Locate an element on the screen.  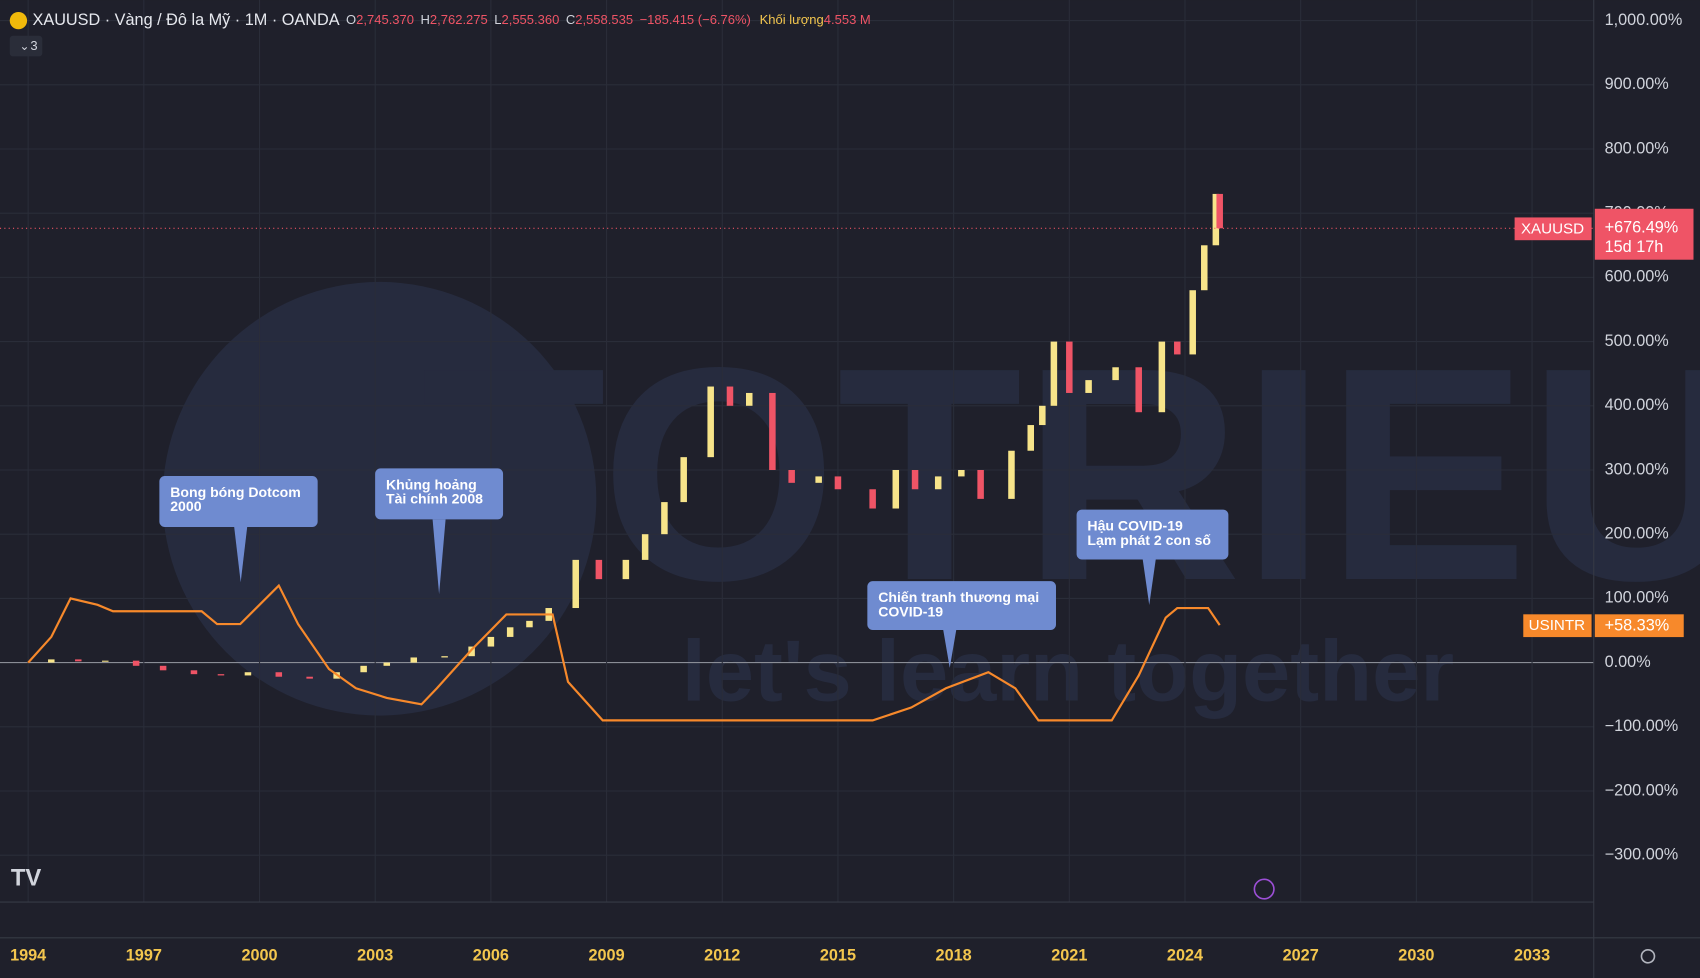
price-tag-time: 15d 17h is located at coordinates (1634, 247).